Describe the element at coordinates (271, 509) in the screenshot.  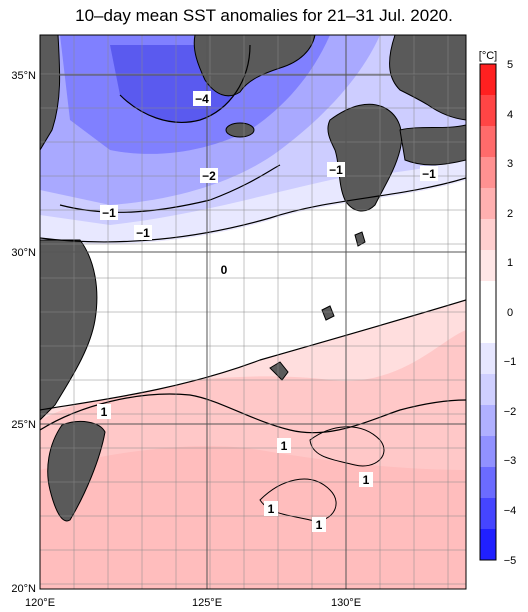
I see `contour-label-plus1-d: 1` at that location.